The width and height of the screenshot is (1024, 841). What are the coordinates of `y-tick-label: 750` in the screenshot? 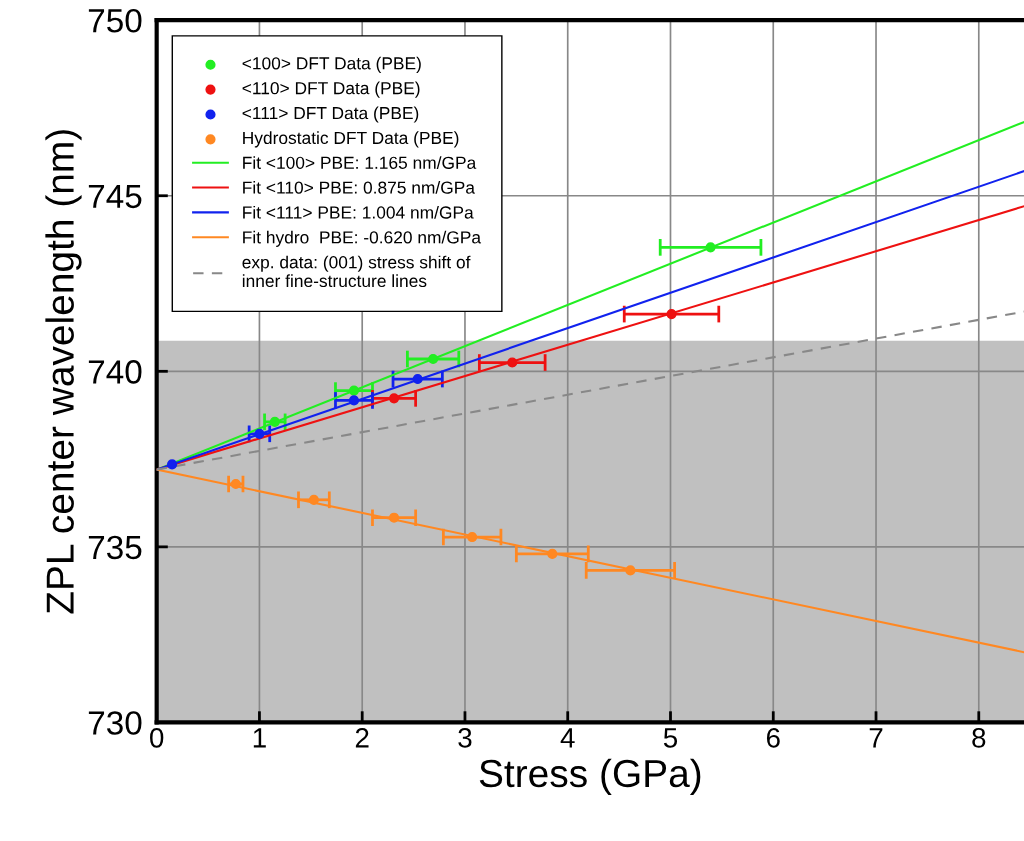 It's located at (115, 20).